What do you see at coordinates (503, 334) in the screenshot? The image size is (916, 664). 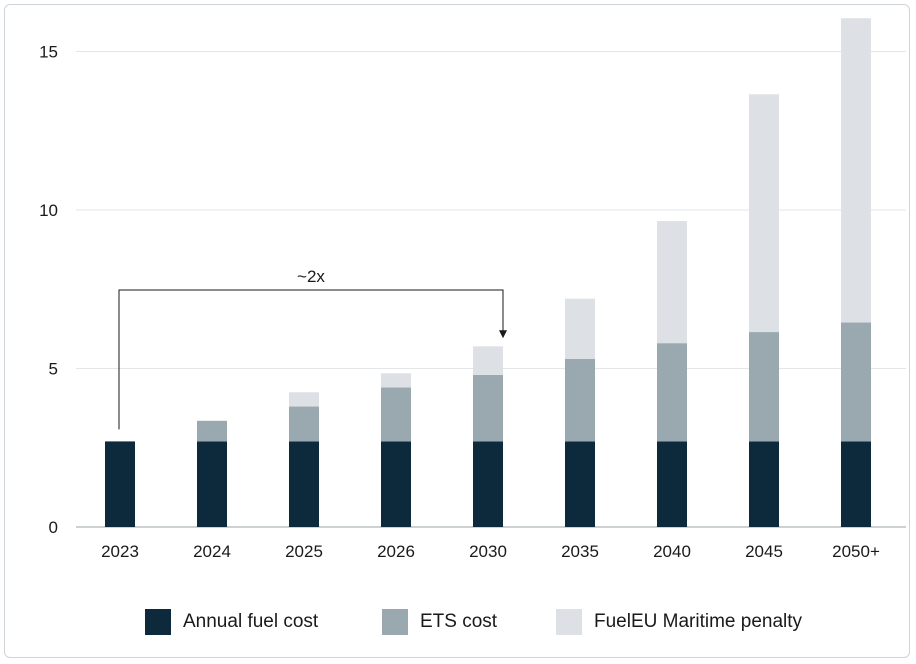 I see `annotation-arrowhead` at bounding box center [503, 334].